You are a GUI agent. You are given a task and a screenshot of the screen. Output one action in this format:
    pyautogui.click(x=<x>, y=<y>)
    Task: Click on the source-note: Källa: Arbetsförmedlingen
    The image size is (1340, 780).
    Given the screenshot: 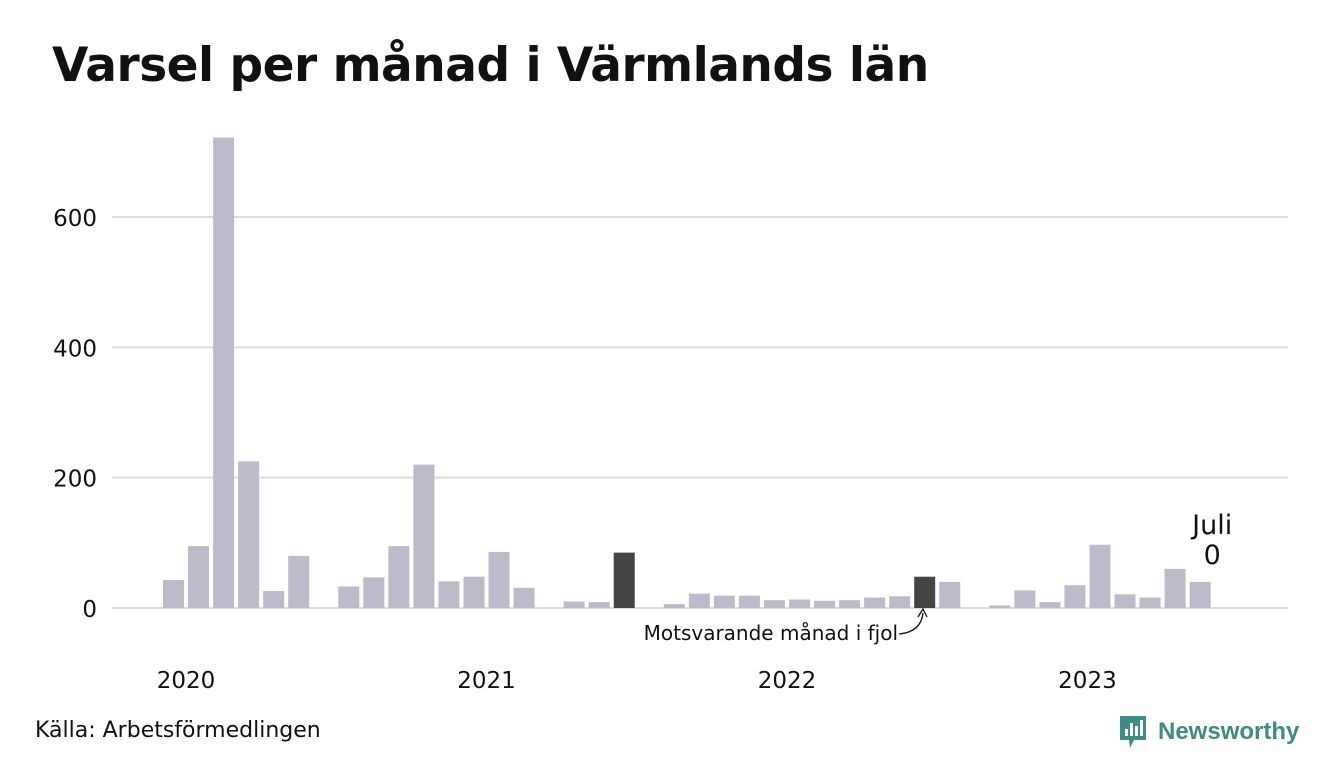 What is the action you would take?
    pyautogui.click(x=178, y=730)
    